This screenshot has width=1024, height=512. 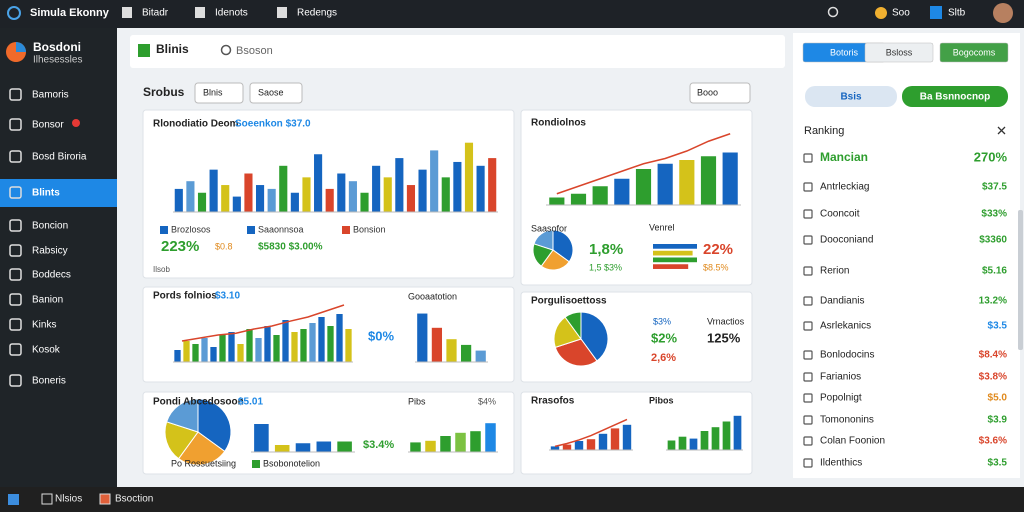 I want to click on panel-text: Pibos, so click(x=661, y=400).